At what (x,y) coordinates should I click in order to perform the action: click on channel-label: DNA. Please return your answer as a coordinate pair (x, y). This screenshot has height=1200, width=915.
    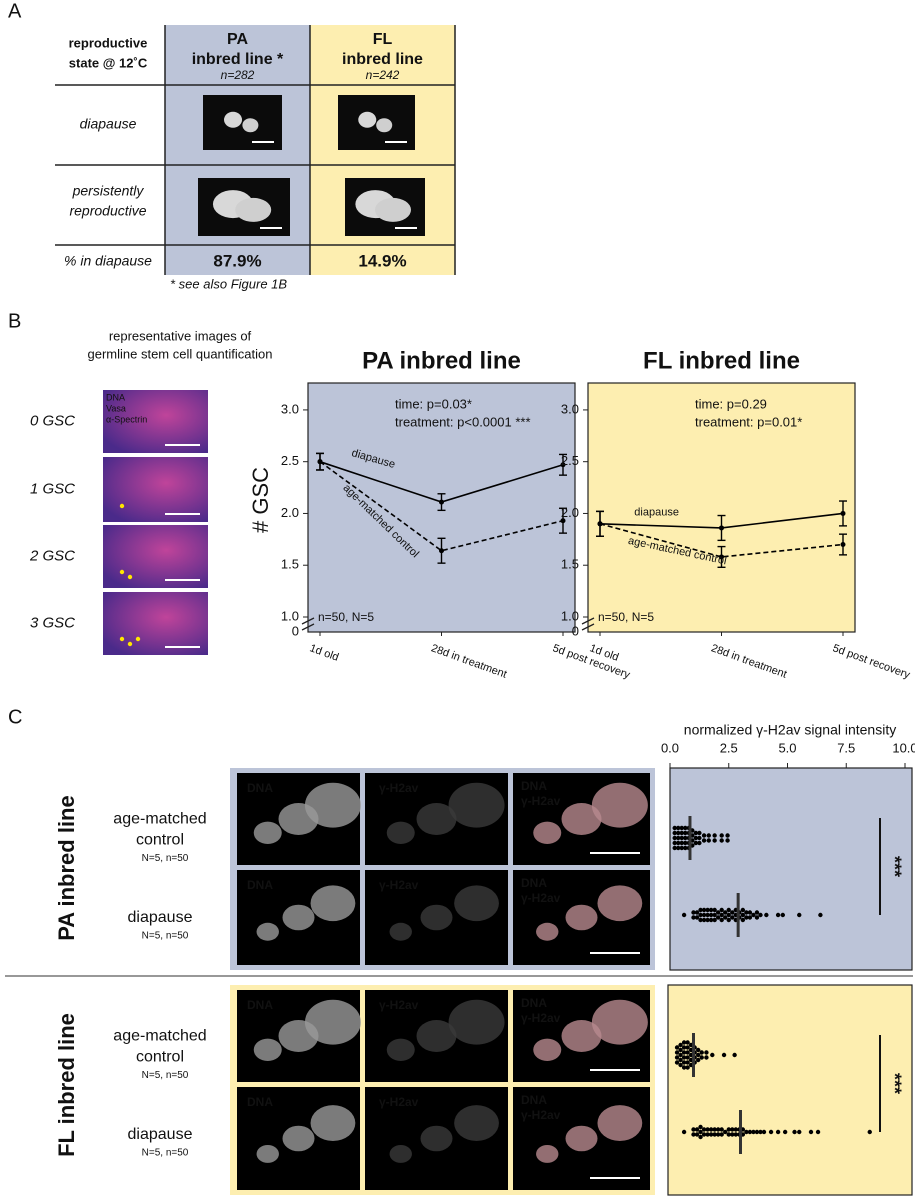
    Looking at the image, I should click on (260, 885).